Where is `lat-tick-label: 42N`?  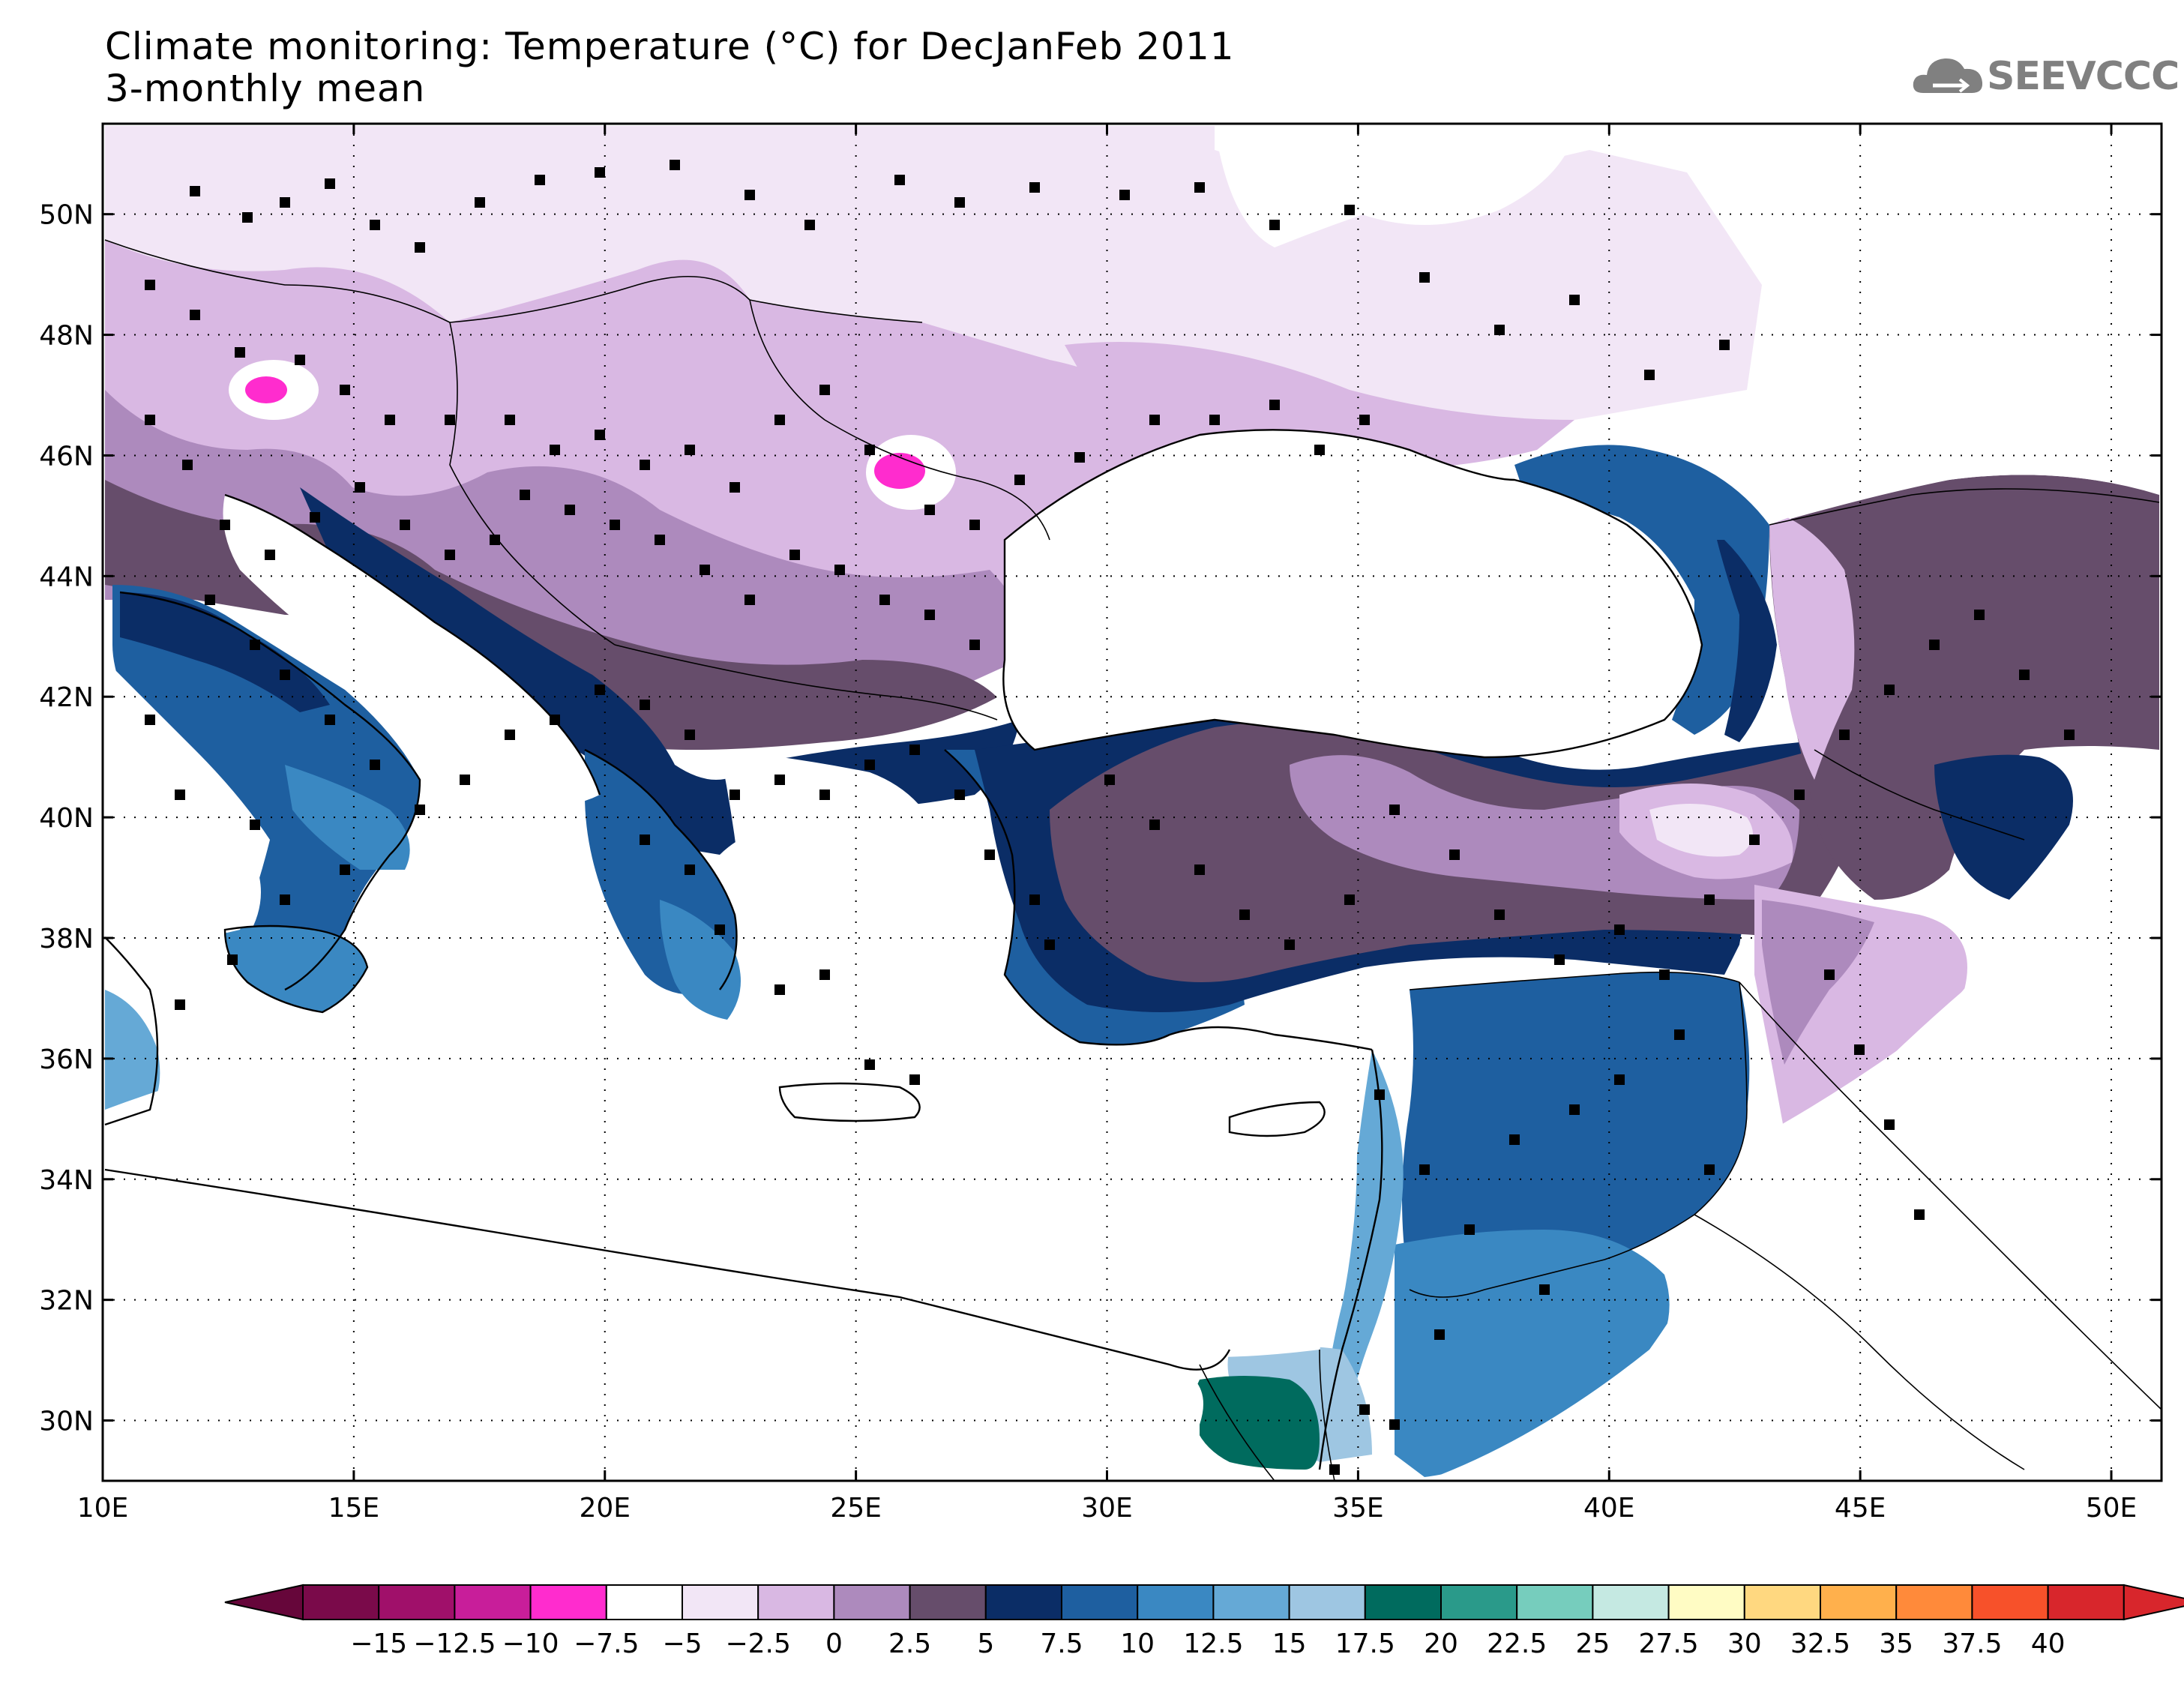 lat-tick-label: 42N is located at coordinates (66, 697).